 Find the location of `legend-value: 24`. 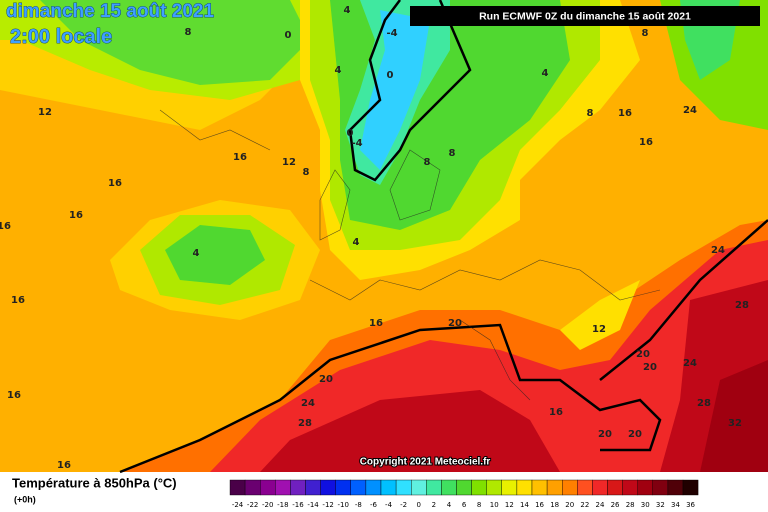

legend-value: 24 is located at coordinates (599, 505).